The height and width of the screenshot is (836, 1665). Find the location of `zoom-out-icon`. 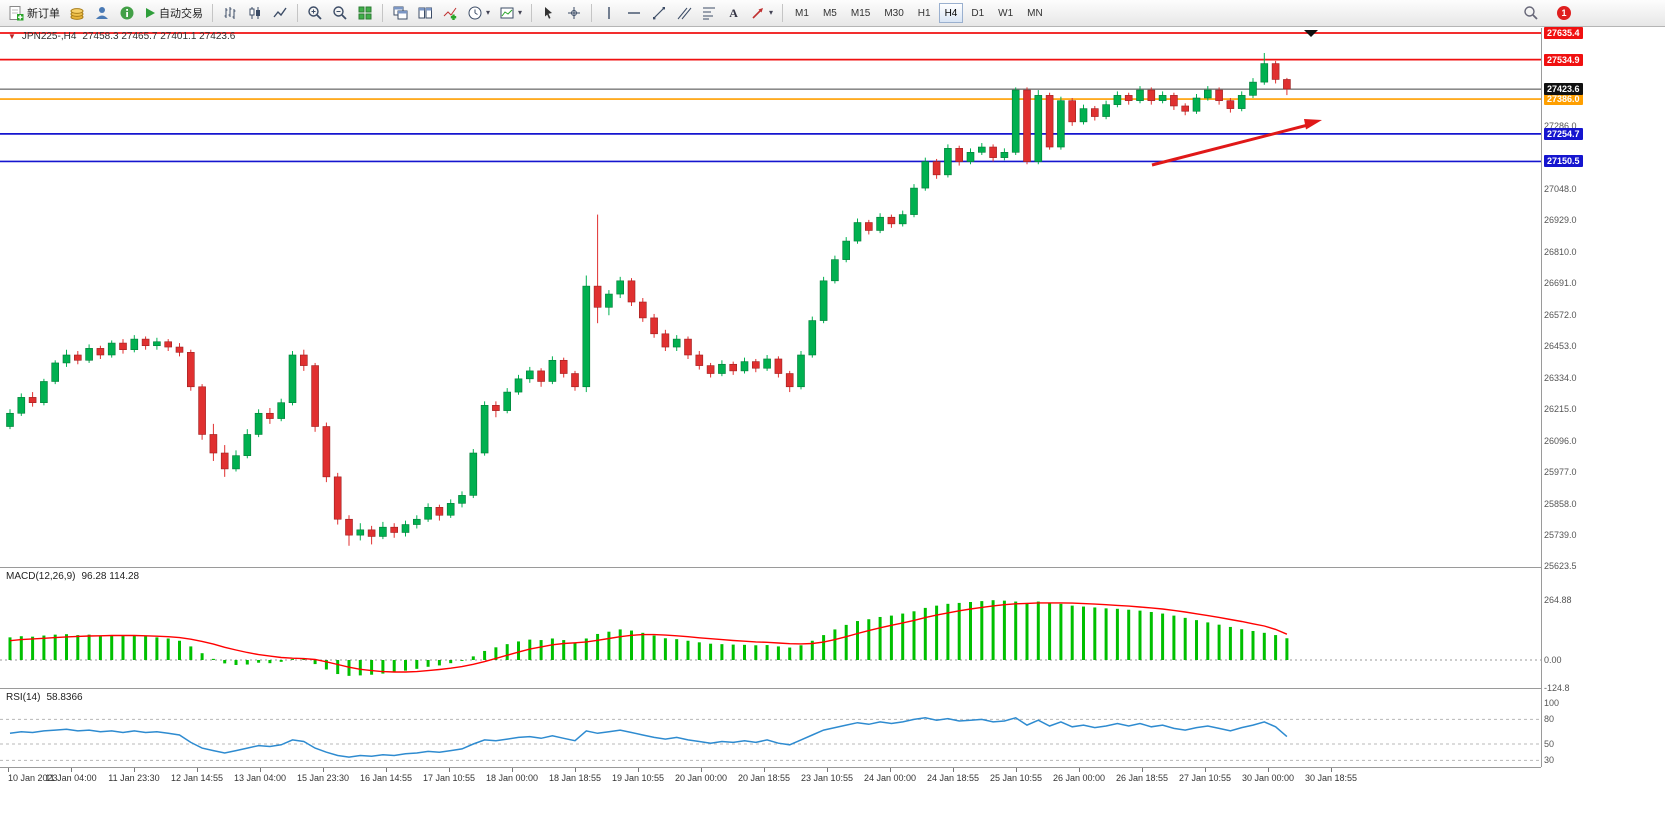

zoom-out-icon is located at coordinates (340, 13).